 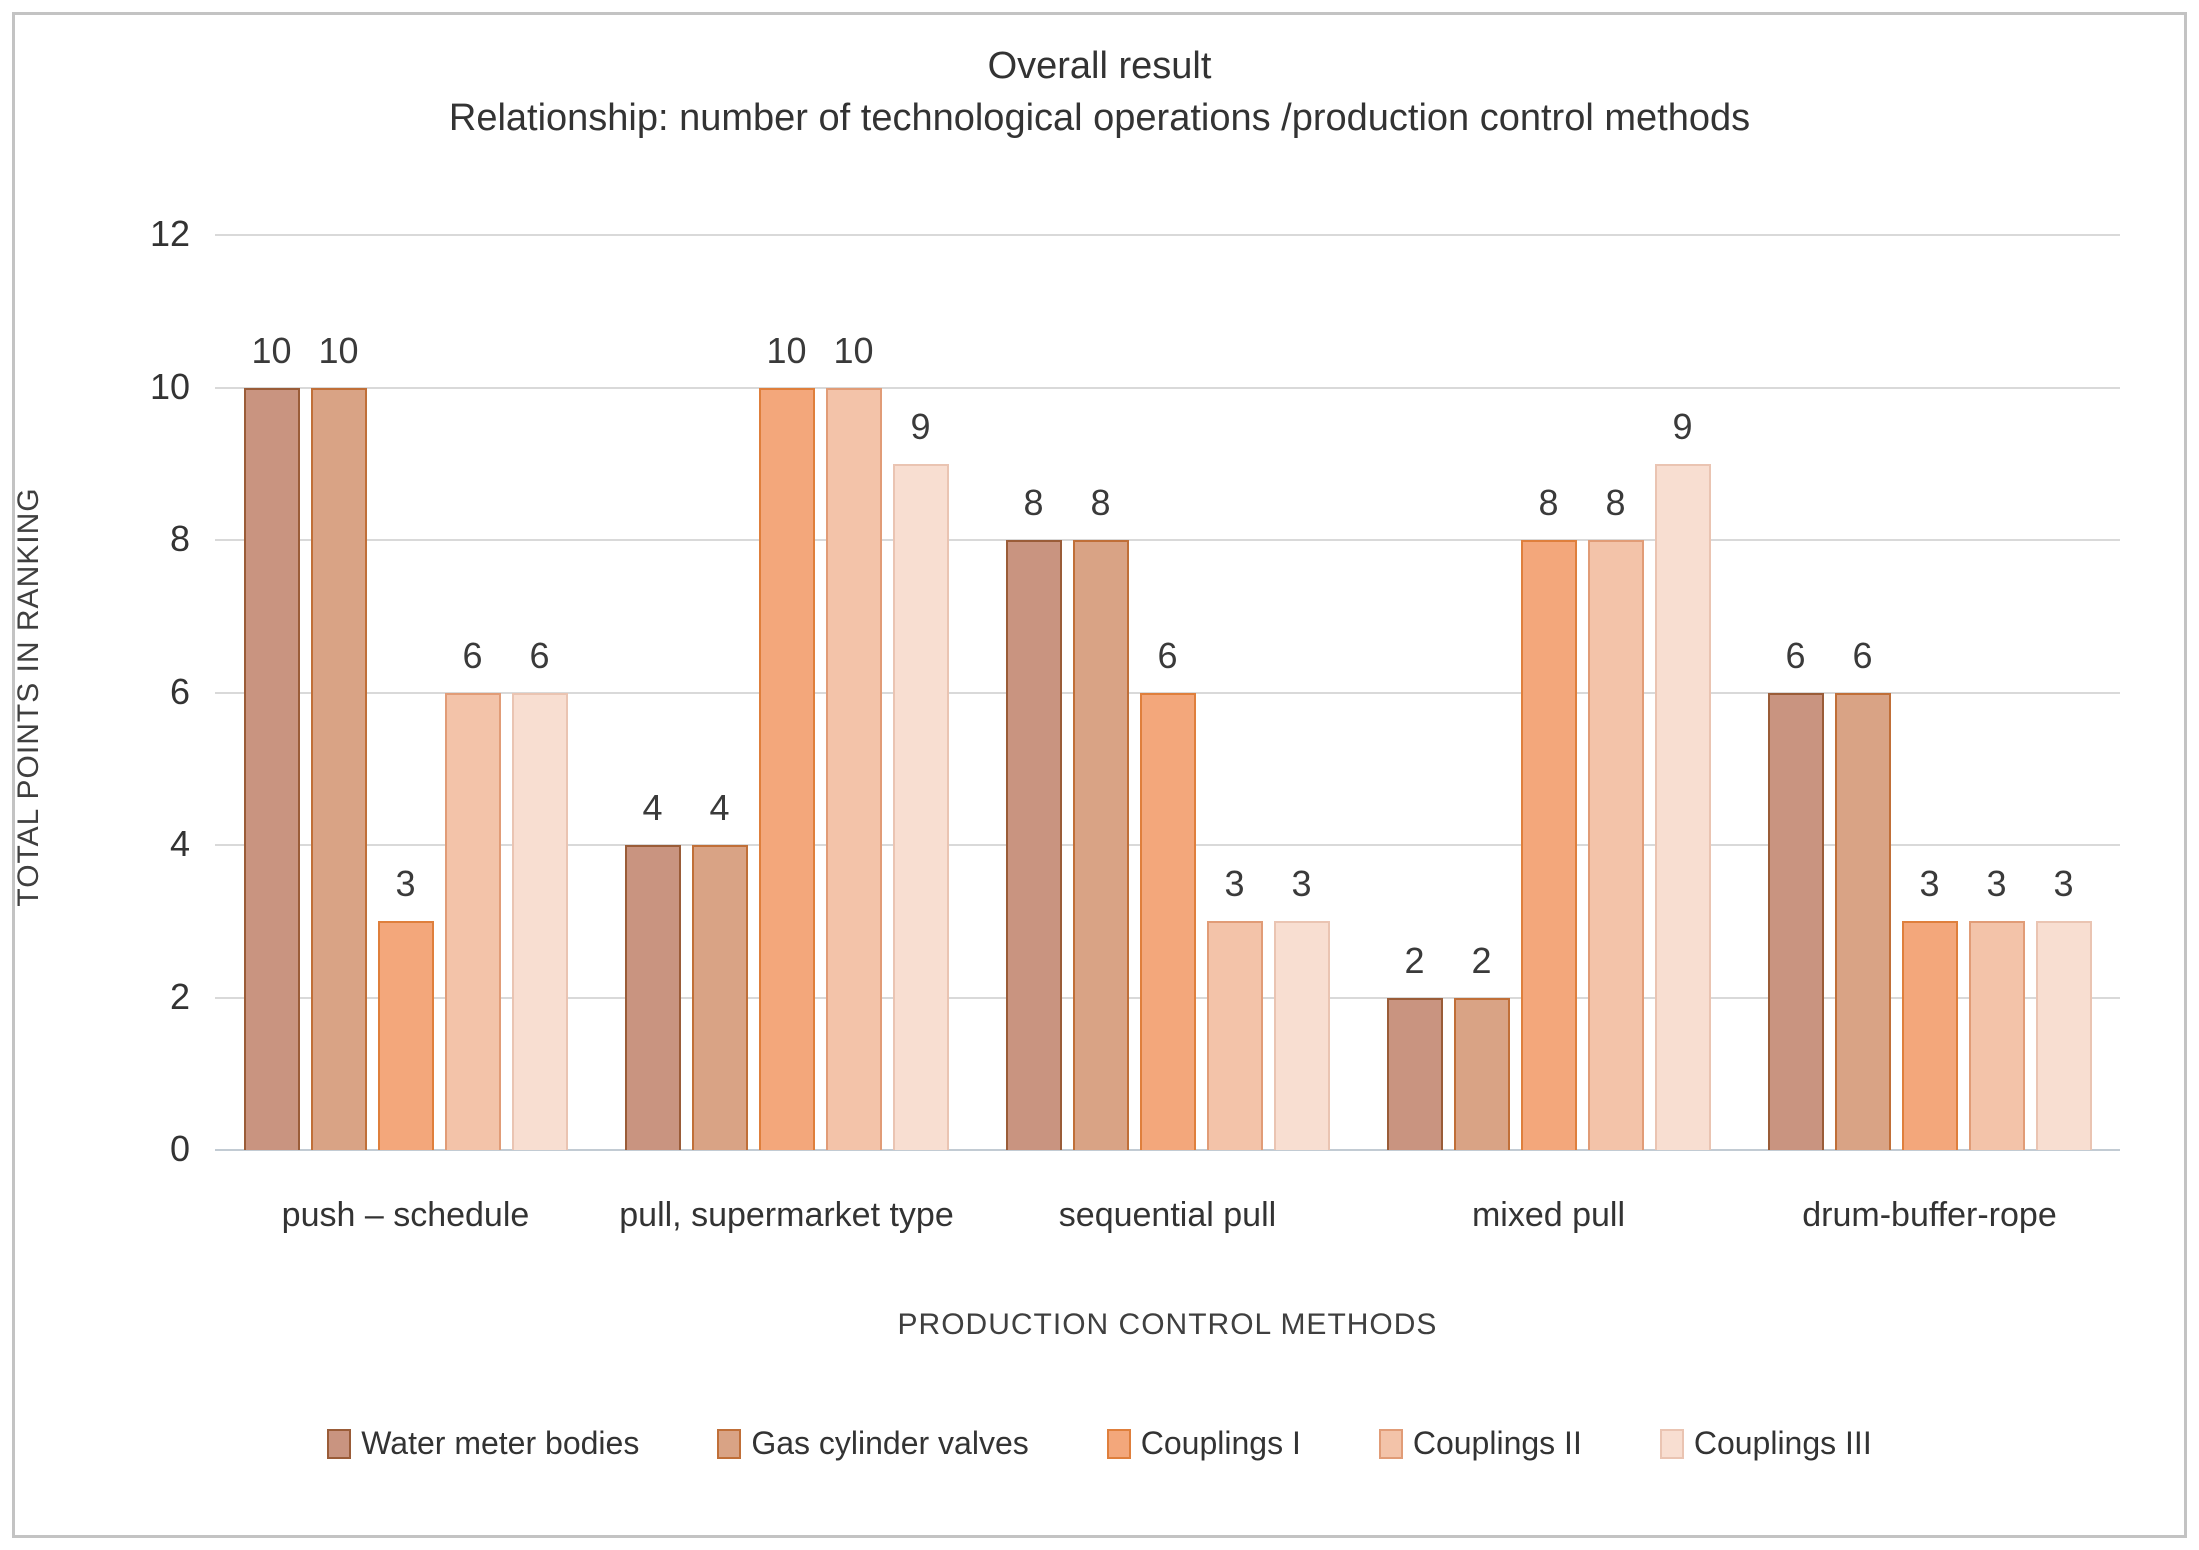 I want to click on legend-item-couplings-ii: Couplings II, so click(x=1480, y=1443).